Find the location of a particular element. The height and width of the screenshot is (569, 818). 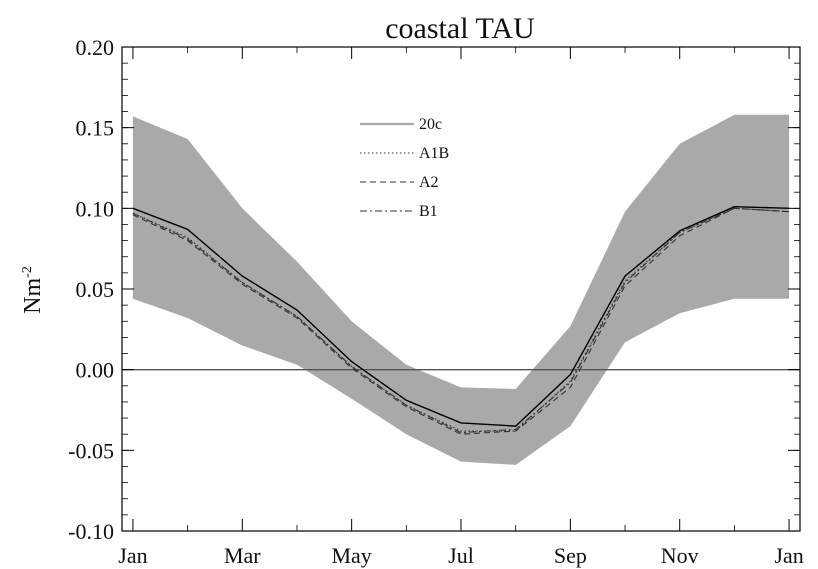

x-tick-label: Jul is located at coordinates (461, 555).